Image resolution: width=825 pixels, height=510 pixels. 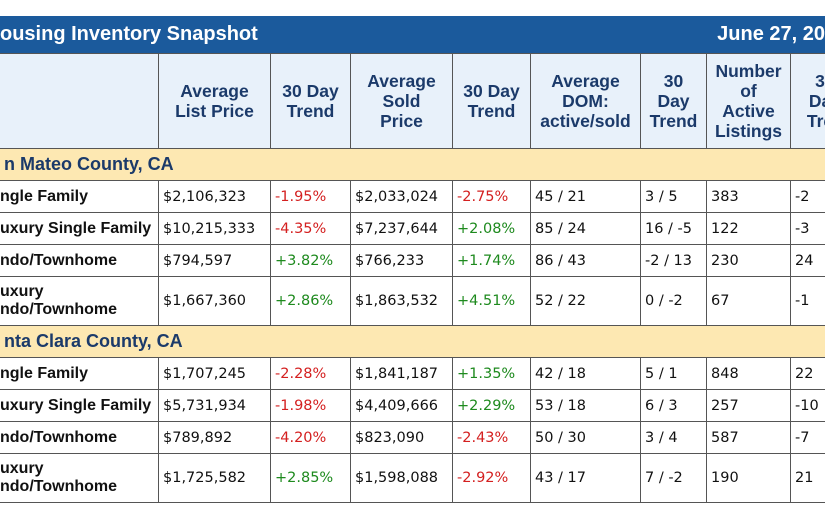 What do you see at coordinates (401, 373) in the screenshot?
I see `cell: $1,841,187` at bounding box center [401, 373].